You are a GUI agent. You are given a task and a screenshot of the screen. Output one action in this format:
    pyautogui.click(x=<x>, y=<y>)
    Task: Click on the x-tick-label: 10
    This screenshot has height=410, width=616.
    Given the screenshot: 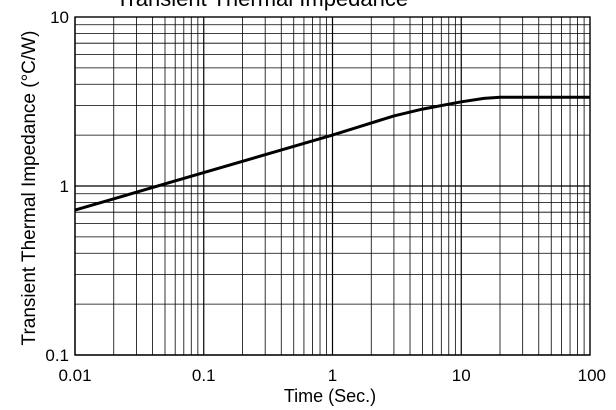 What is the action you would take?
    pyautogui.click(x=461, y=375)
    